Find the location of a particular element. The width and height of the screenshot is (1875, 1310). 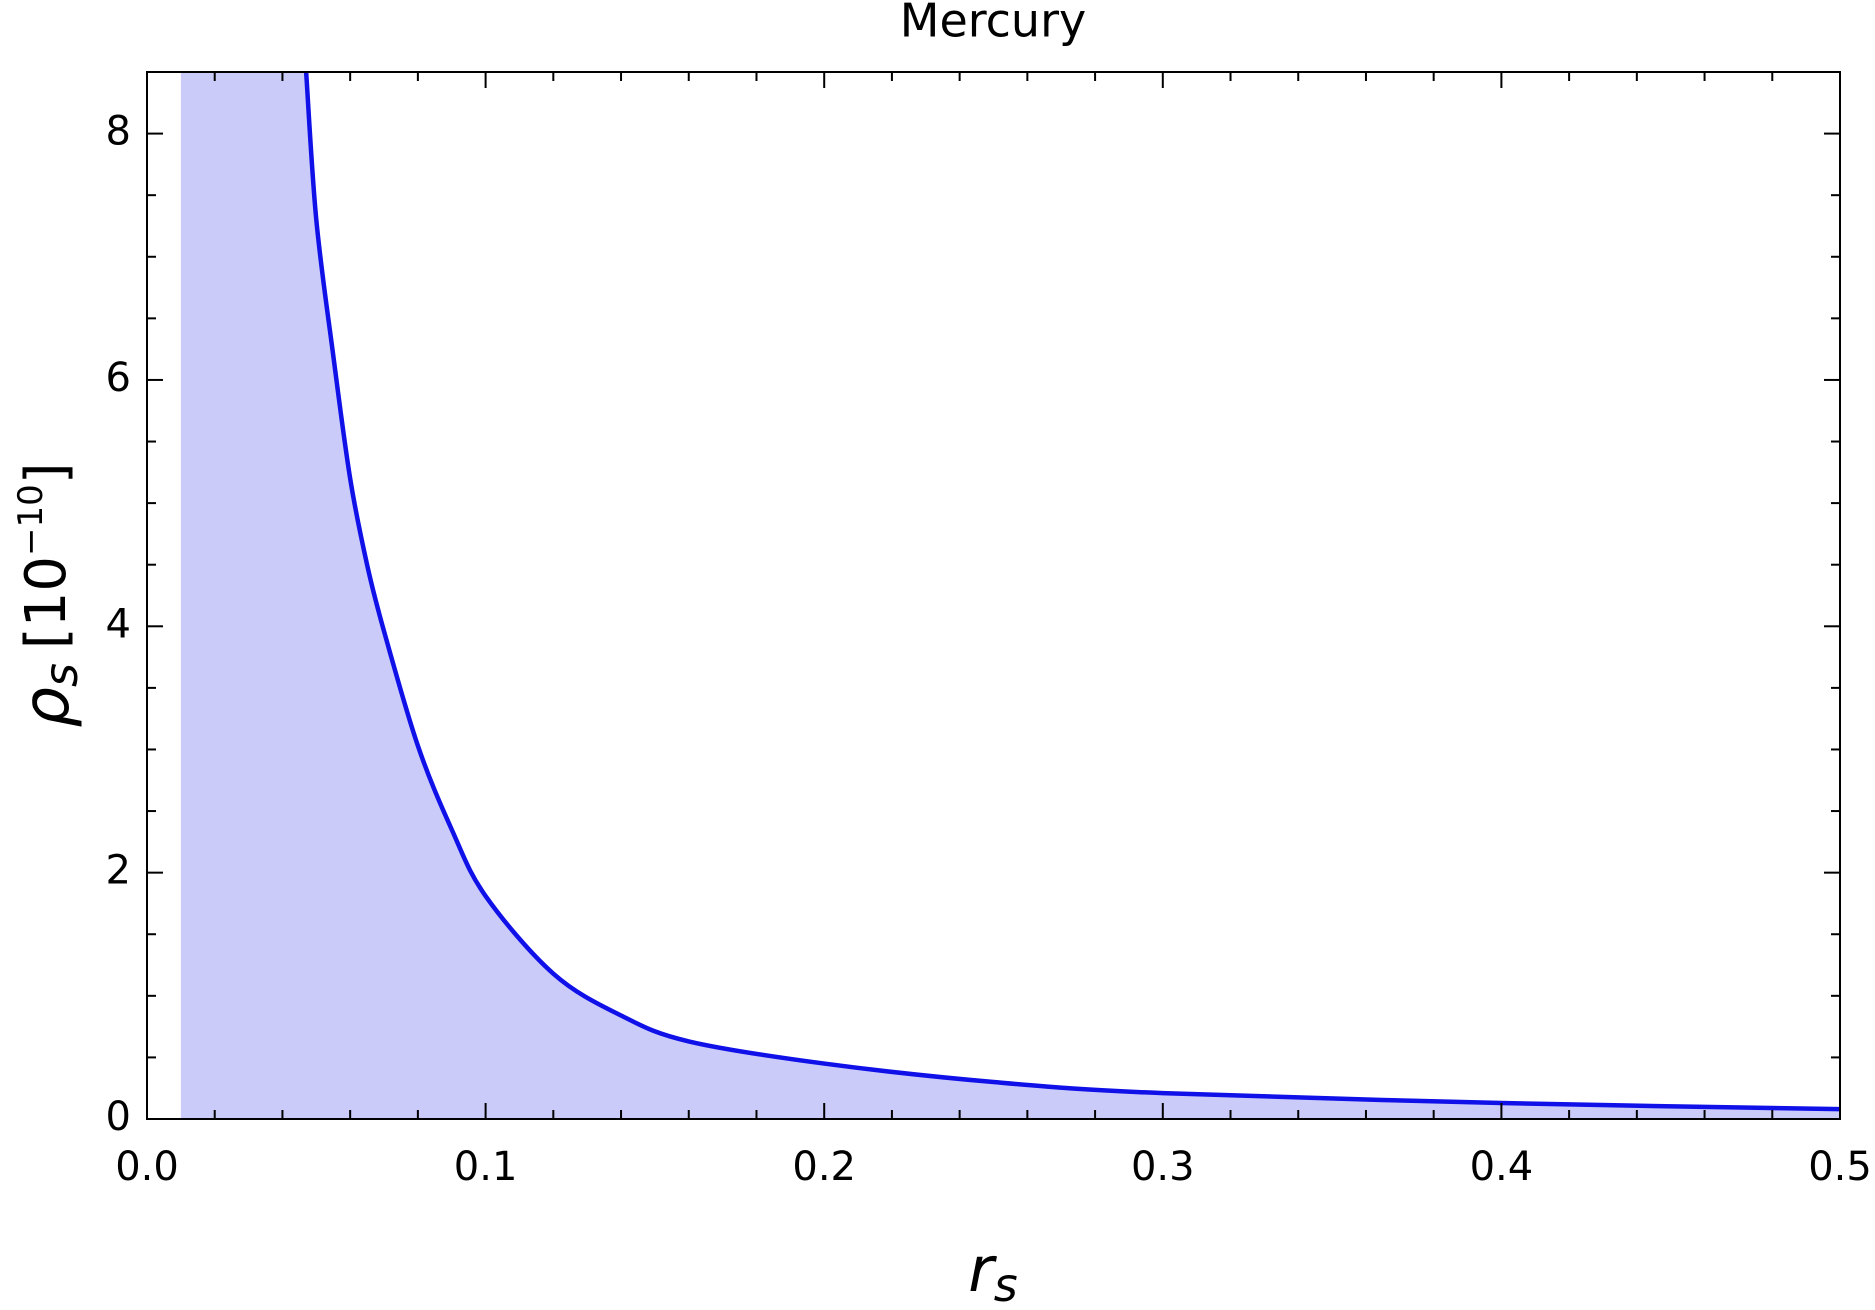

x-axis-label: rs is located at coordinates (992, 1271).